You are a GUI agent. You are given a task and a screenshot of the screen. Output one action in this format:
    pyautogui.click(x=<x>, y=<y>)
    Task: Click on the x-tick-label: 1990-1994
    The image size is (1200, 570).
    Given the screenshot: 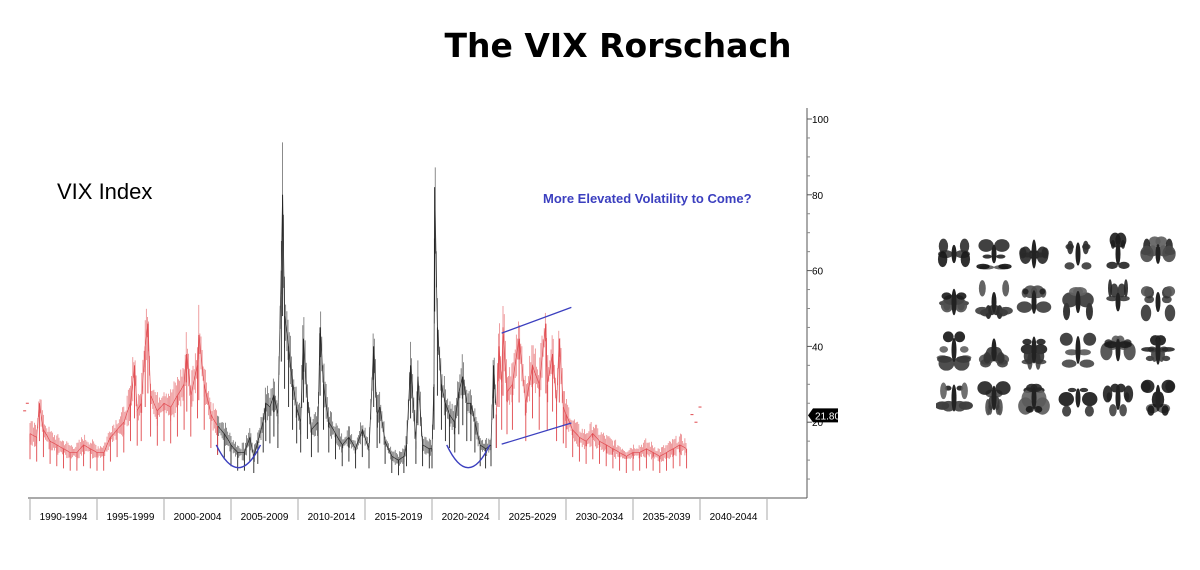 What is the action you would take?
    pyautogui.click(x=64, y=517)
    